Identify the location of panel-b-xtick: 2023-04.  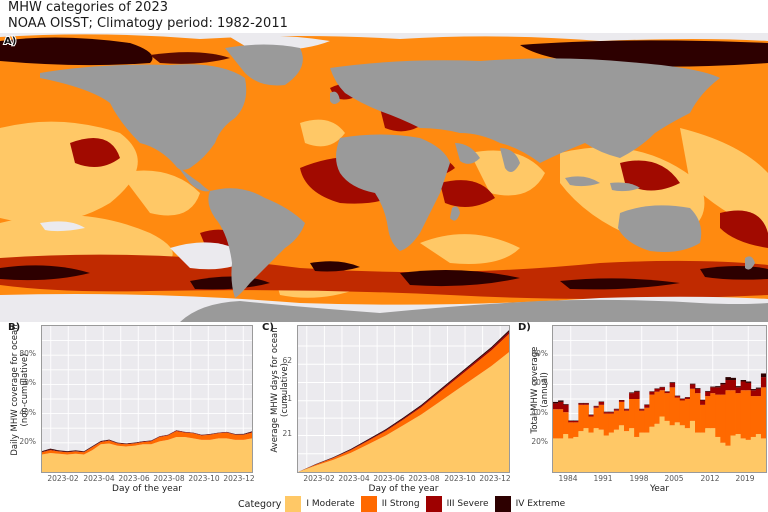
(99, 478).